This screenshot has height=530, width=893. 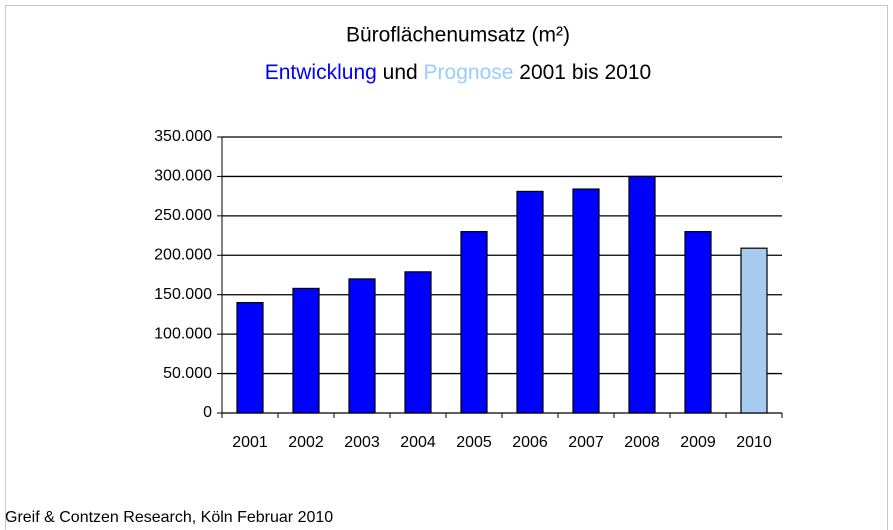 What do you see at coordinates (321, 72) in the screenshot?
I see `subtitle-part: Entwicklung` at bounding box center [321, 72].